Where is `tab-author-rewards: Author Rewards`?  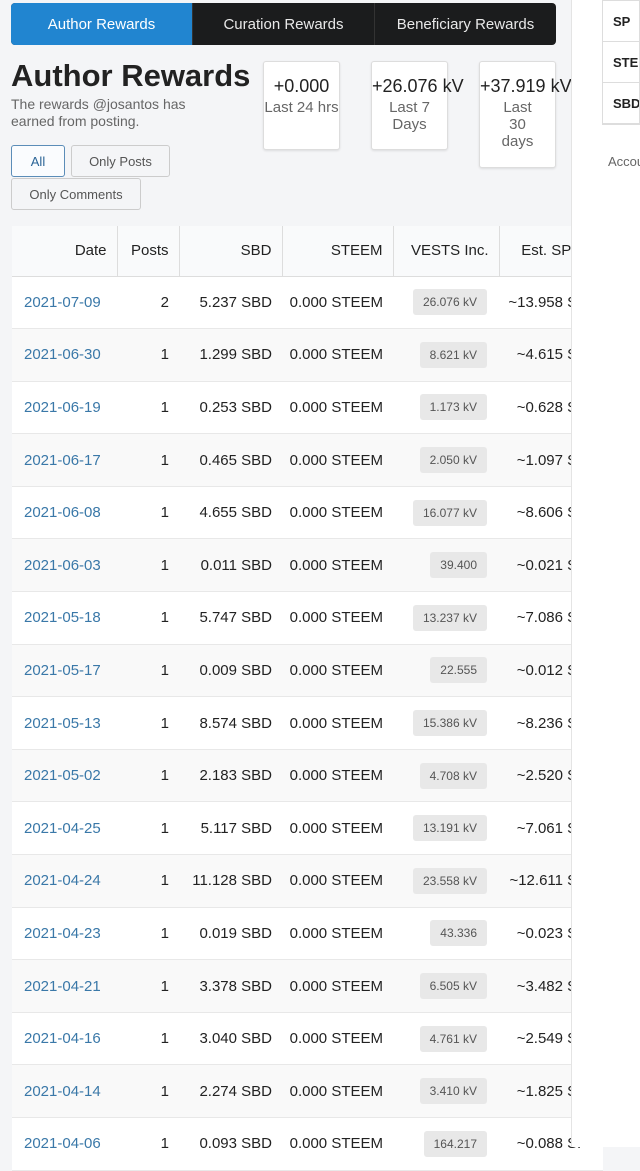 tab-author-rewards: Author Rewards is located at coordinates (101, 24).